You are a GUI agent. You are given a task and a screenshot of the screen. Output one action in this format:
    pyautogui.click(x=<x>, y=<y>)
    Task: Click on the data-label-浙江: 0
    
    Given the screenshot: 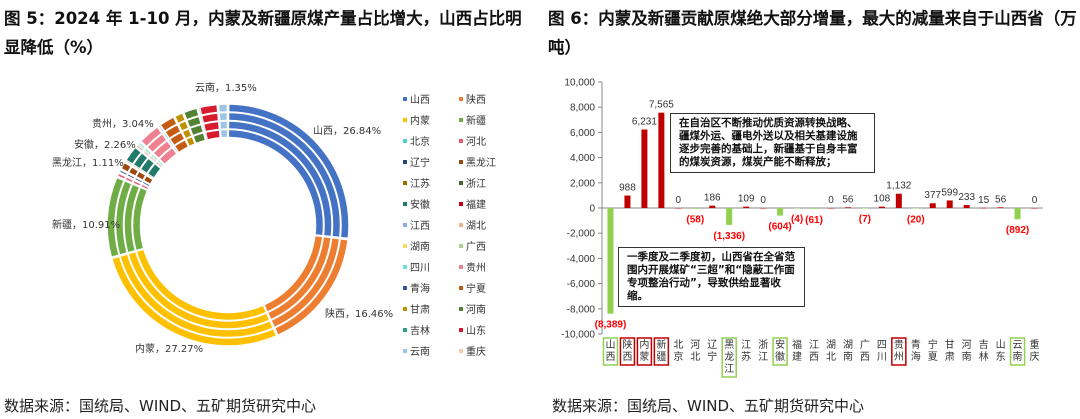 What is the action you would take?
    pyautogui.click(x=763, y=200)
    